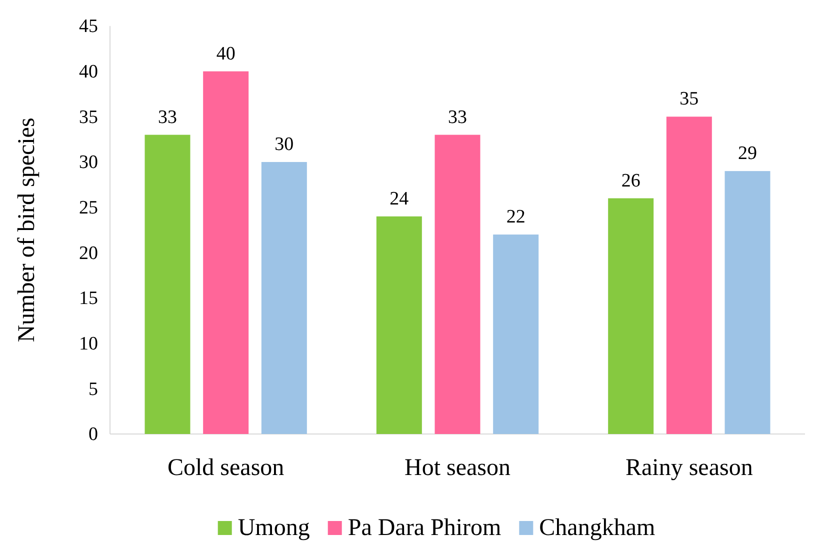  What do you see at coordinates (226, 53) in the screenshot?
I see `data-label: 40` at bounding box center [226, 53].